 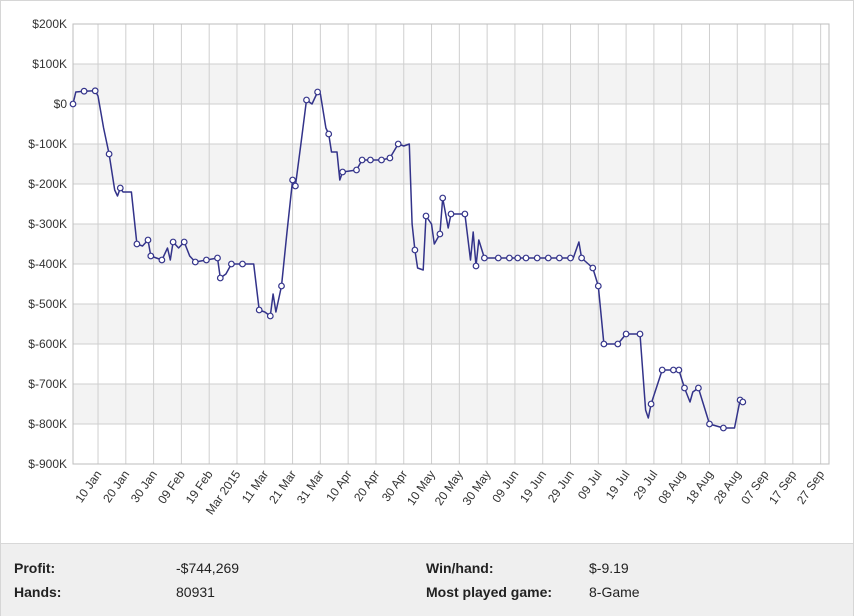 What do you see at coordinates (47, 424) in the screenshot?
I see `y-tick-label: $-800K` at bounding box center [47, 424].